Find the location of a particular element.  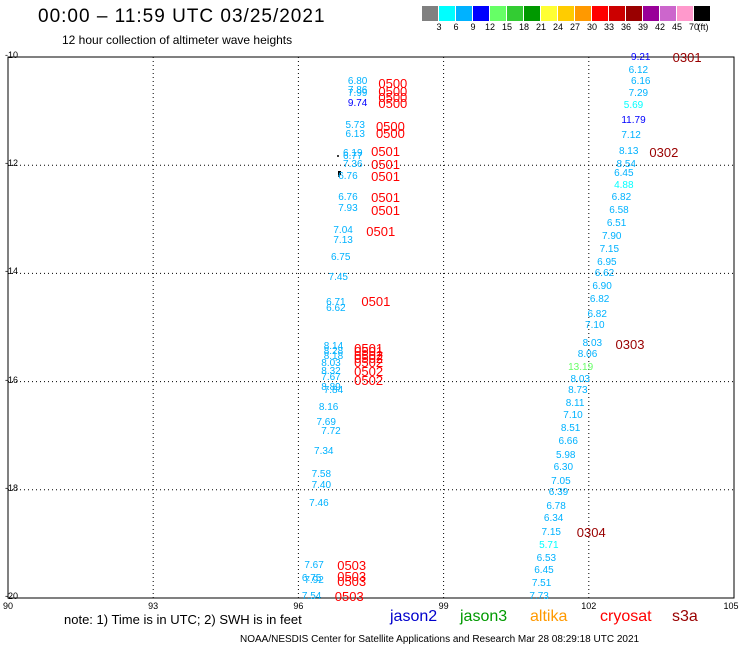

swh-value: 6.53 is located at coordinates (546, 558).